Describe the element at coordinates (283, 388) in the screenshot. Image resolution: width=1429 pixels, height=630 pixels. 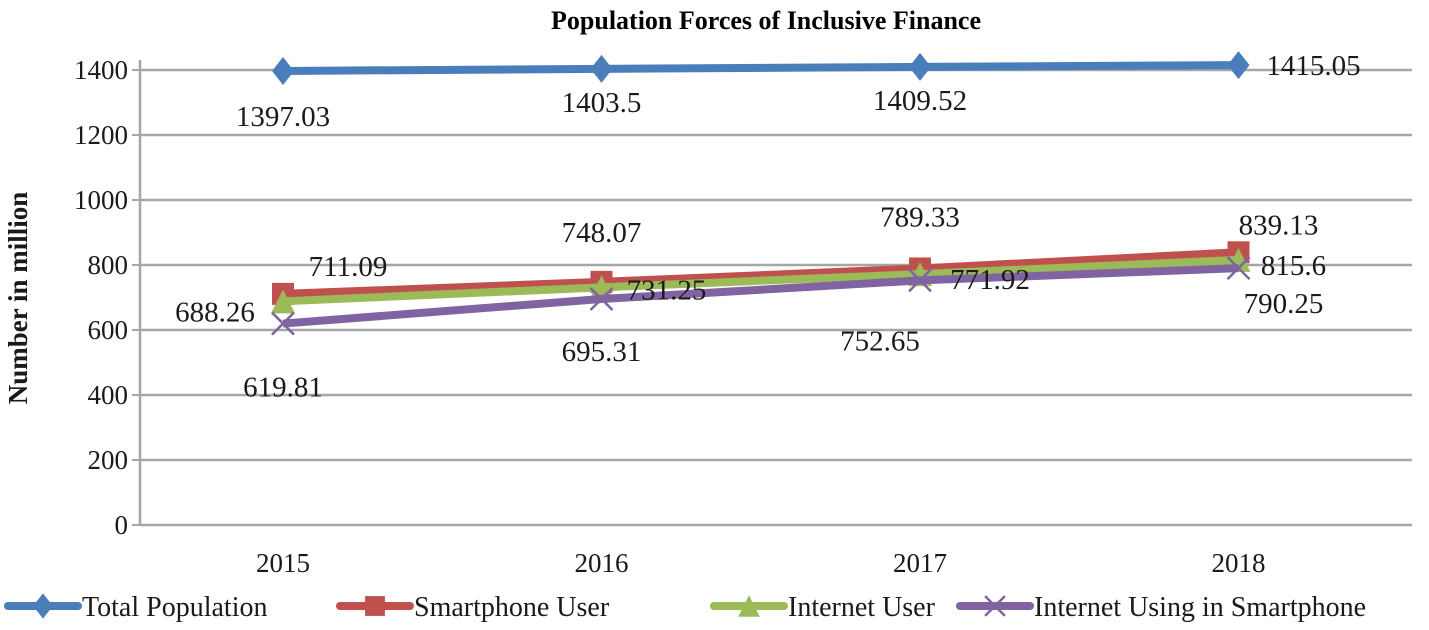
I see `data-label: 619.81` at that location.